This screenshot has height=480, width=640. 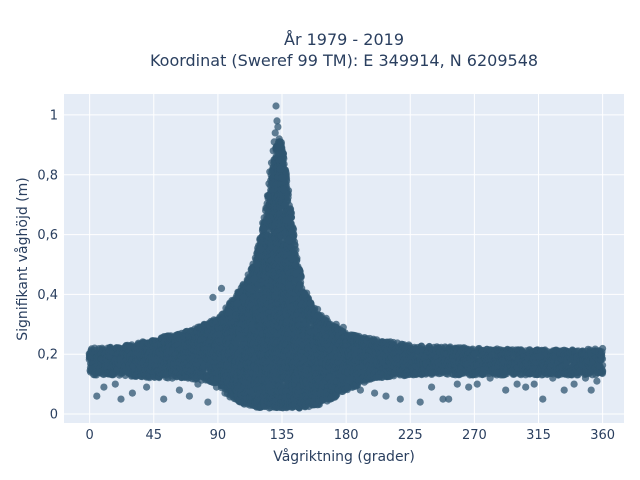 I want to click on chart-title-line1: År 1979 - 2019, so click(x=344, y=39).